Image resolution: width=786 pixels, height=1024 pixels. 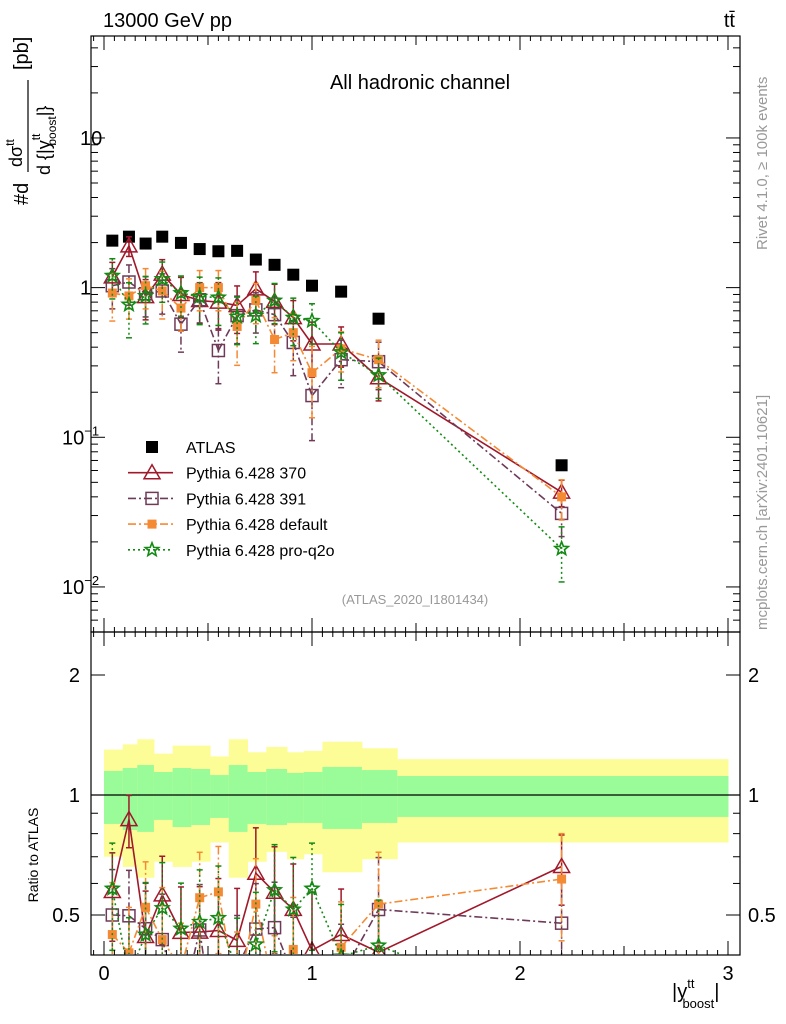 What do you see at coordinates (103, 974) in the screenshot?
I see `x-tick-label: 0` at bounding box center [103, 974].